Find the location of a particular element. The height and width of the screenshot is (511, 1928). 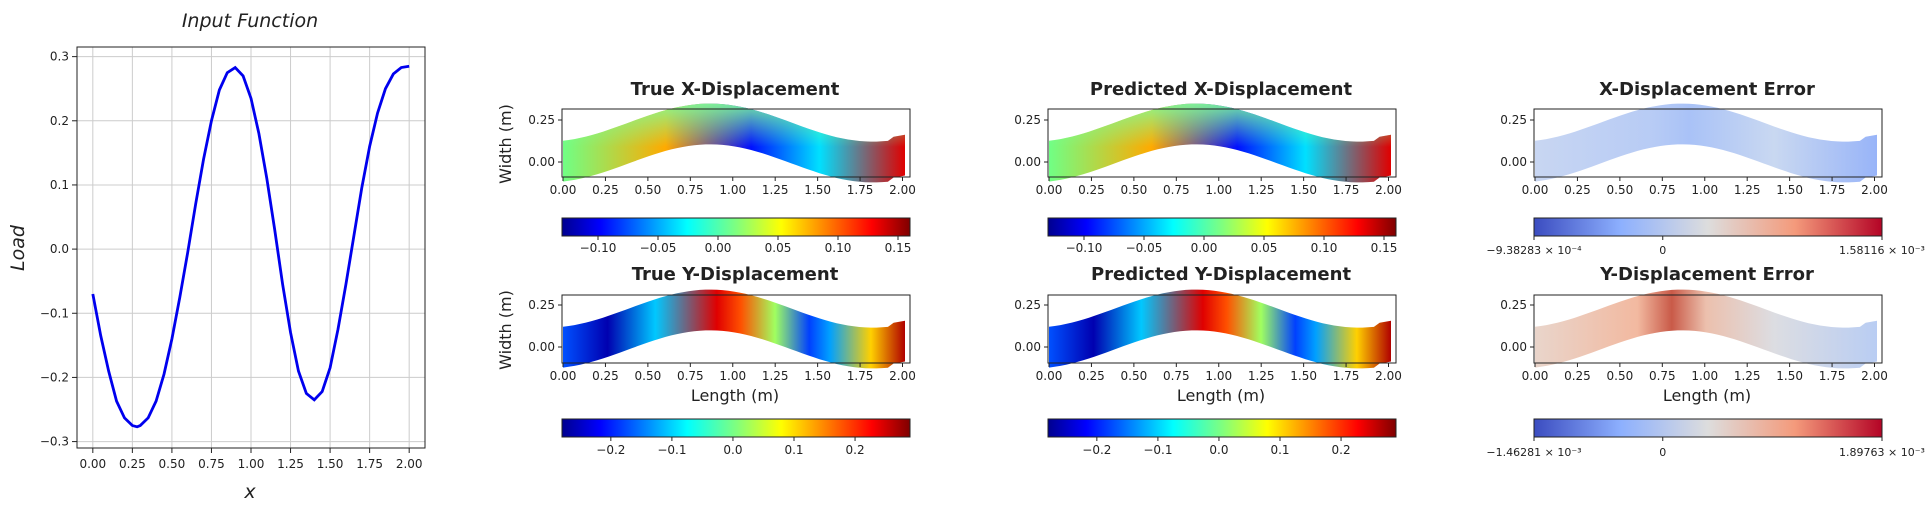

y-tick-label: 0.0 is located at coordinates (59, 249).